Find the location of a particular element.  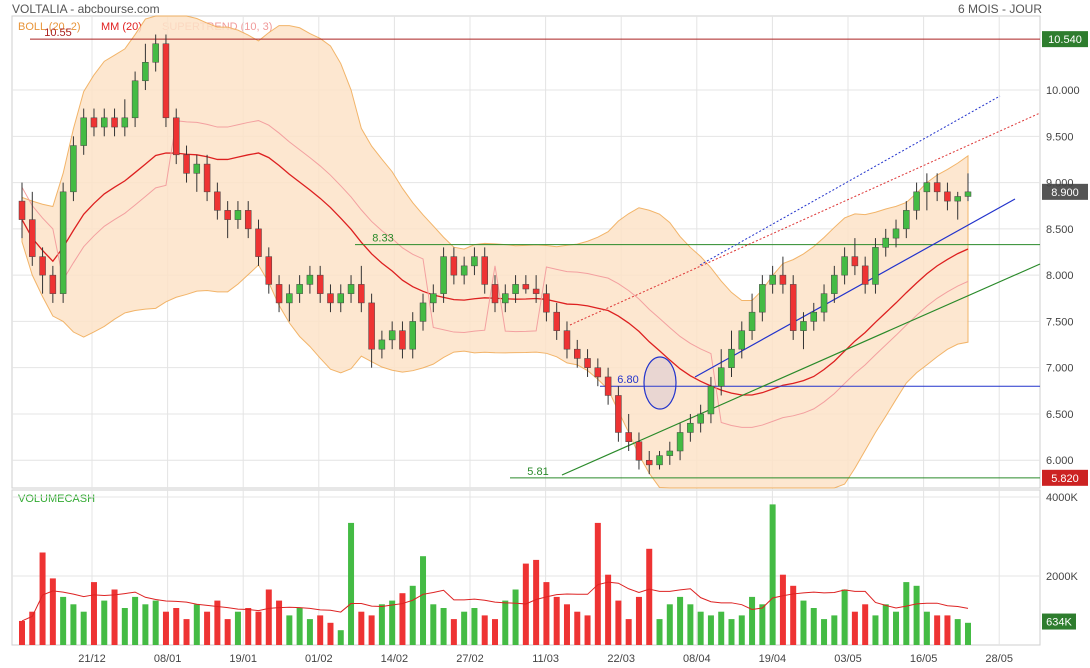

level-label: 8.33 is located at coordinates (382, 239).